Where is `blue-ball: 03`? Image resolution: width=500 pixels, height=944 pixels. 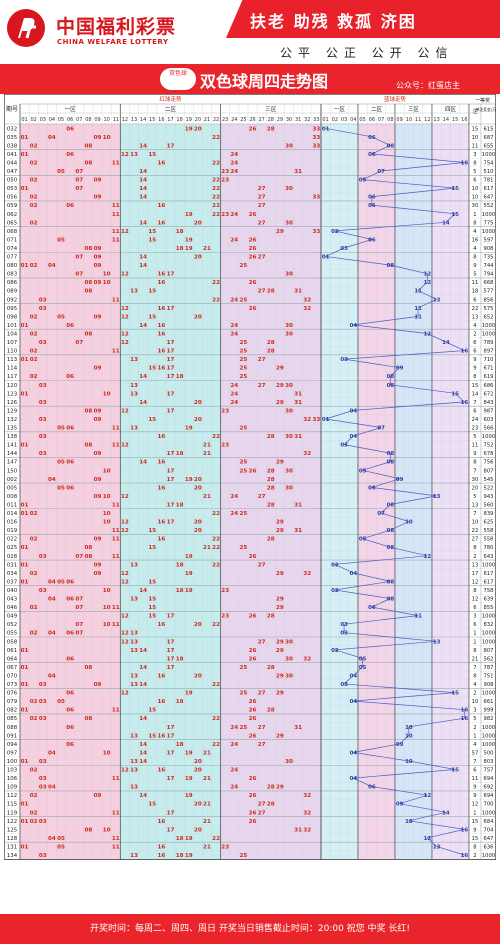
blue-ball: 03 is located at coordinates (344, 634).